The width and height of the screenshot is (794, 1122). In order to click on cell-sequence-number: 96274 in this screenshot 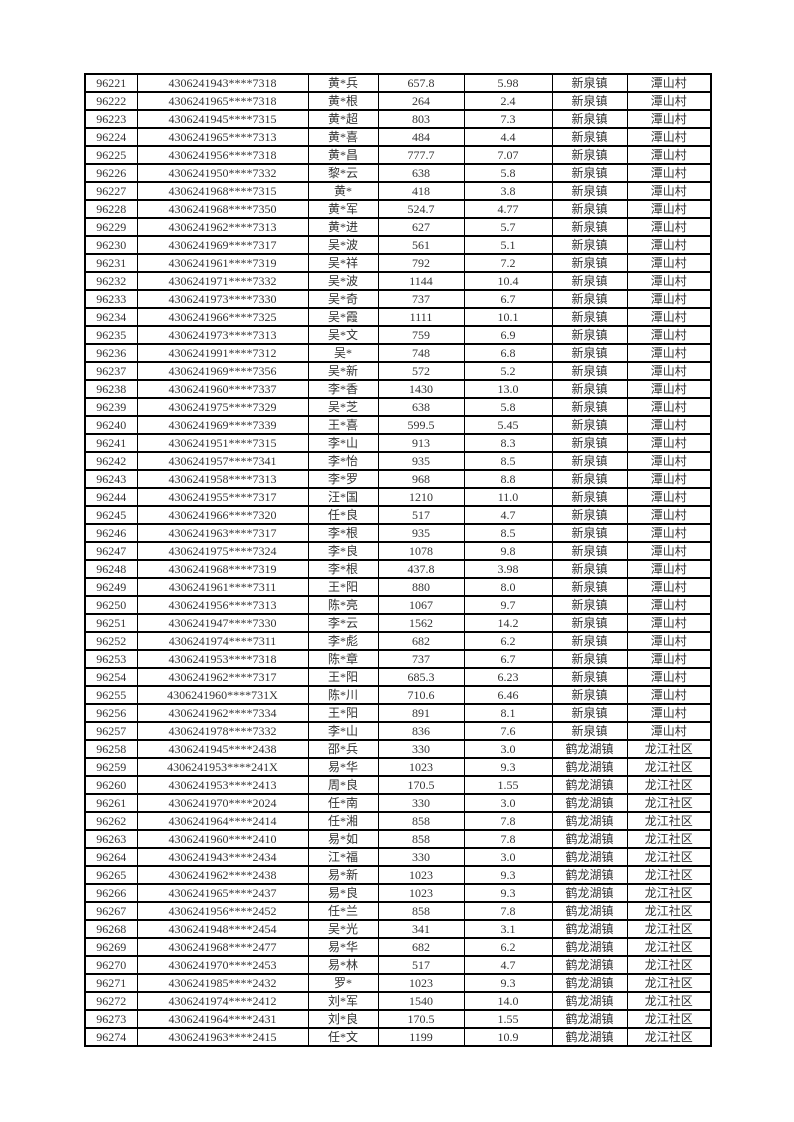, I will do `click(111, 1037)`.